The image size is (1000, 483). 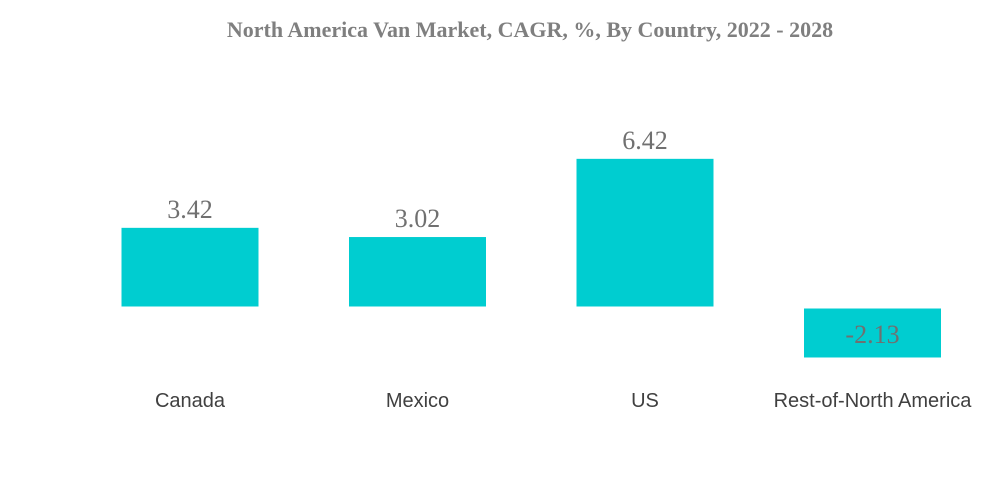 What do you see at coordinates (190, 209) in the screenshot?
I see `value-label-canada: 3.42` at bounding box center [190, 209].